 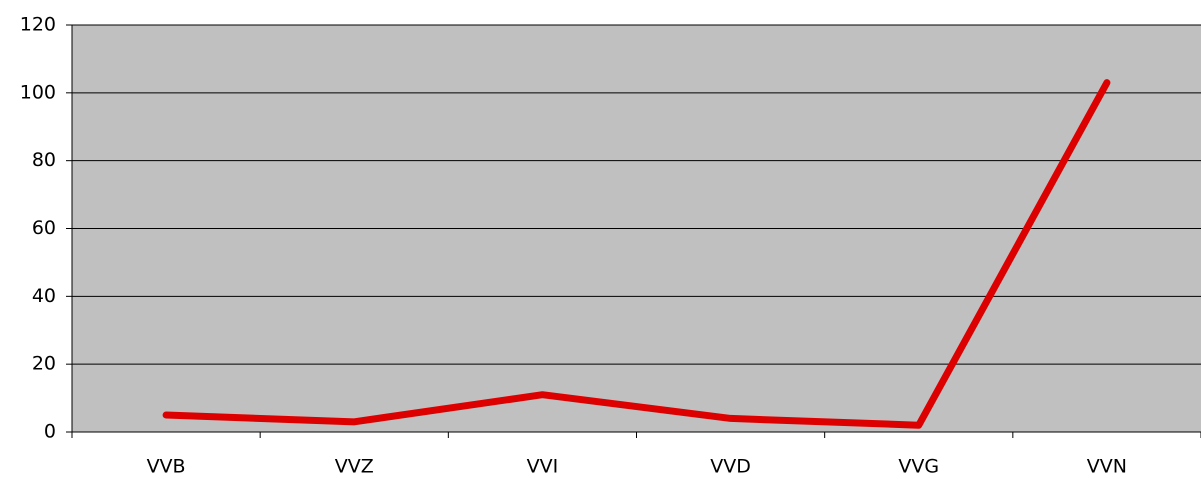 I want to click on y-tick-label: 0, so click(x=50, y=432).